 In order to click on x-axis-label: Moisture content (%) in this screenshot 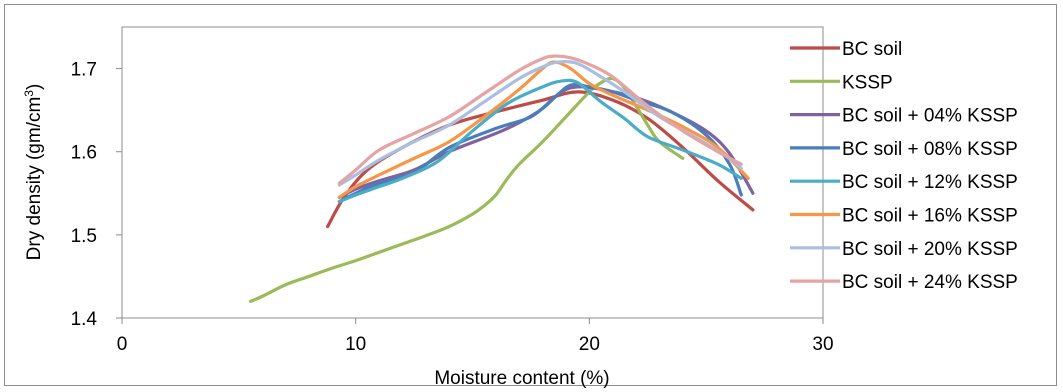, I will do `click(521, 378)`.